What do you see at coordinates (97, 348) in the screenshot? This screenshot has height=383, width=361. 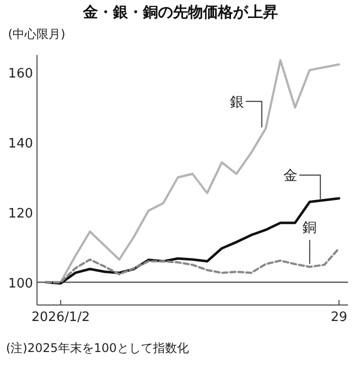 I see `text: (注)2025年末を100として指数化` at bounding box center [97, 348].